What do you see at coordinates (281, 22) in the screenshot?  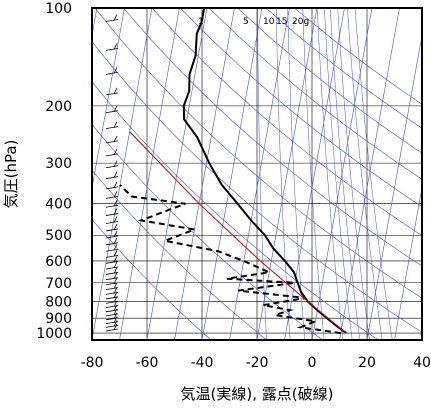 I see `mixing-ratio-label: 15` at bounding box center [281, 22].